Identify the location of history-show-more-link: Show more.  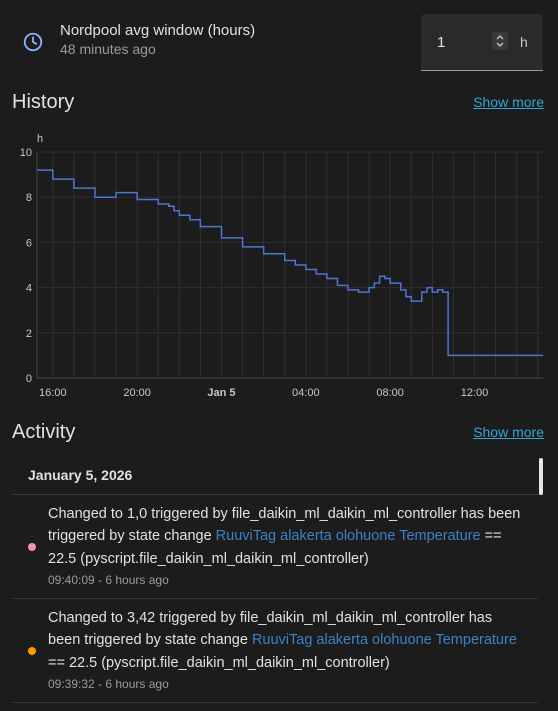
(508, 102).